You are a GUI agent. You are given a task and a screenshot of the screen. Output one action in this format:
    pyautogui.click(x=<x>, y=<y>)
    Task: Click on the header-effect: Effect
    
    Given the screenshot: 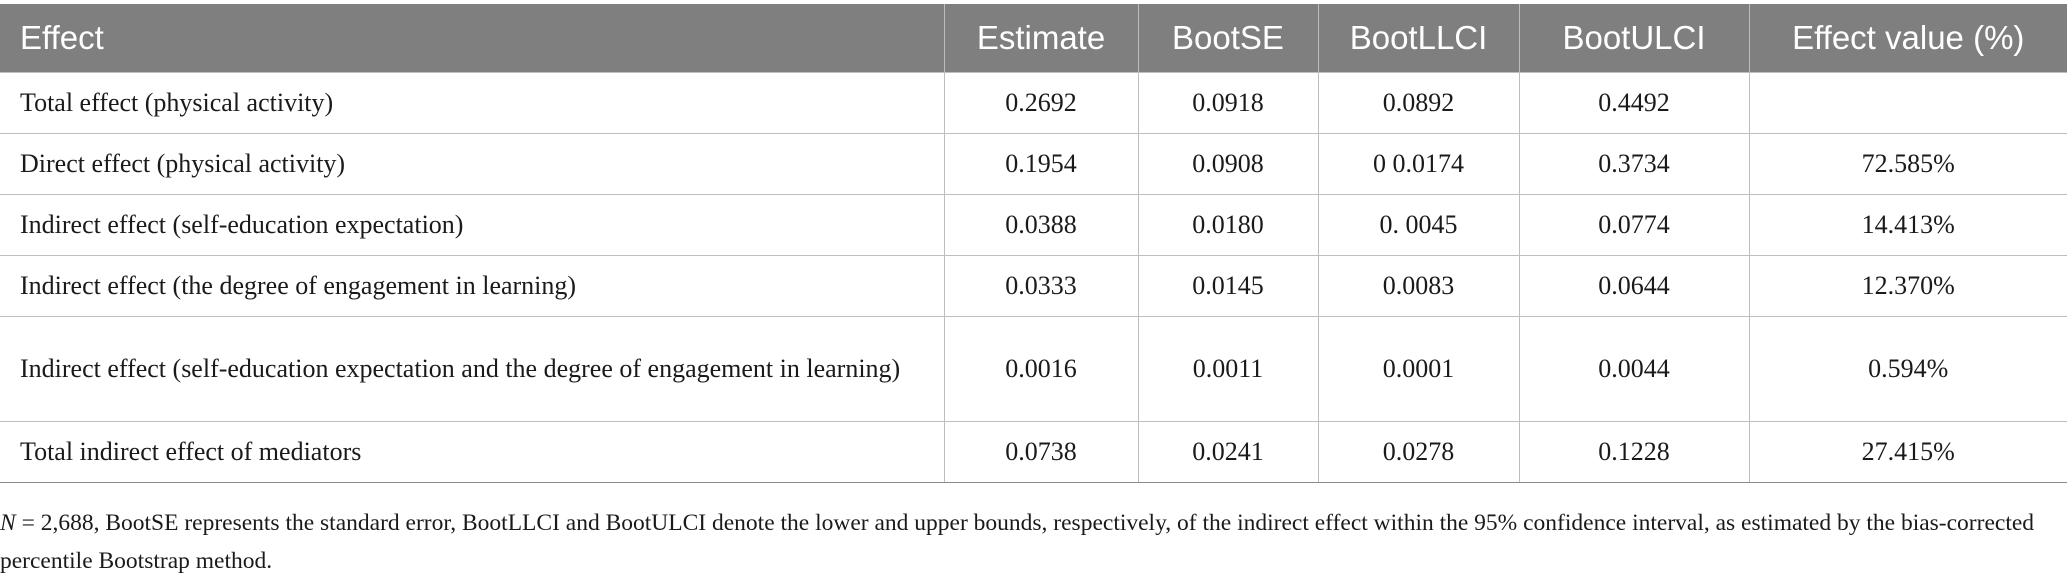 What is the action you would take?
    pyautogui.click(x=472, y=38)
    